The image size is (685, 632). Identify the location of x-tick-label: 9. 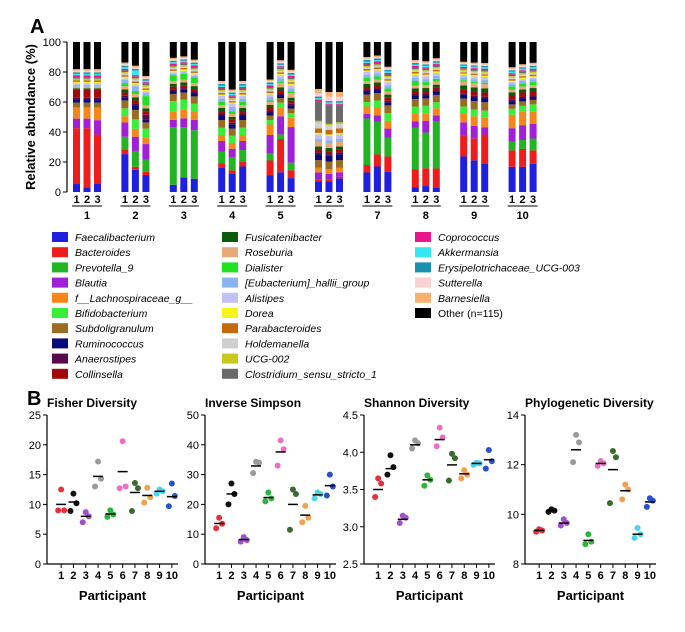
(317, 576).